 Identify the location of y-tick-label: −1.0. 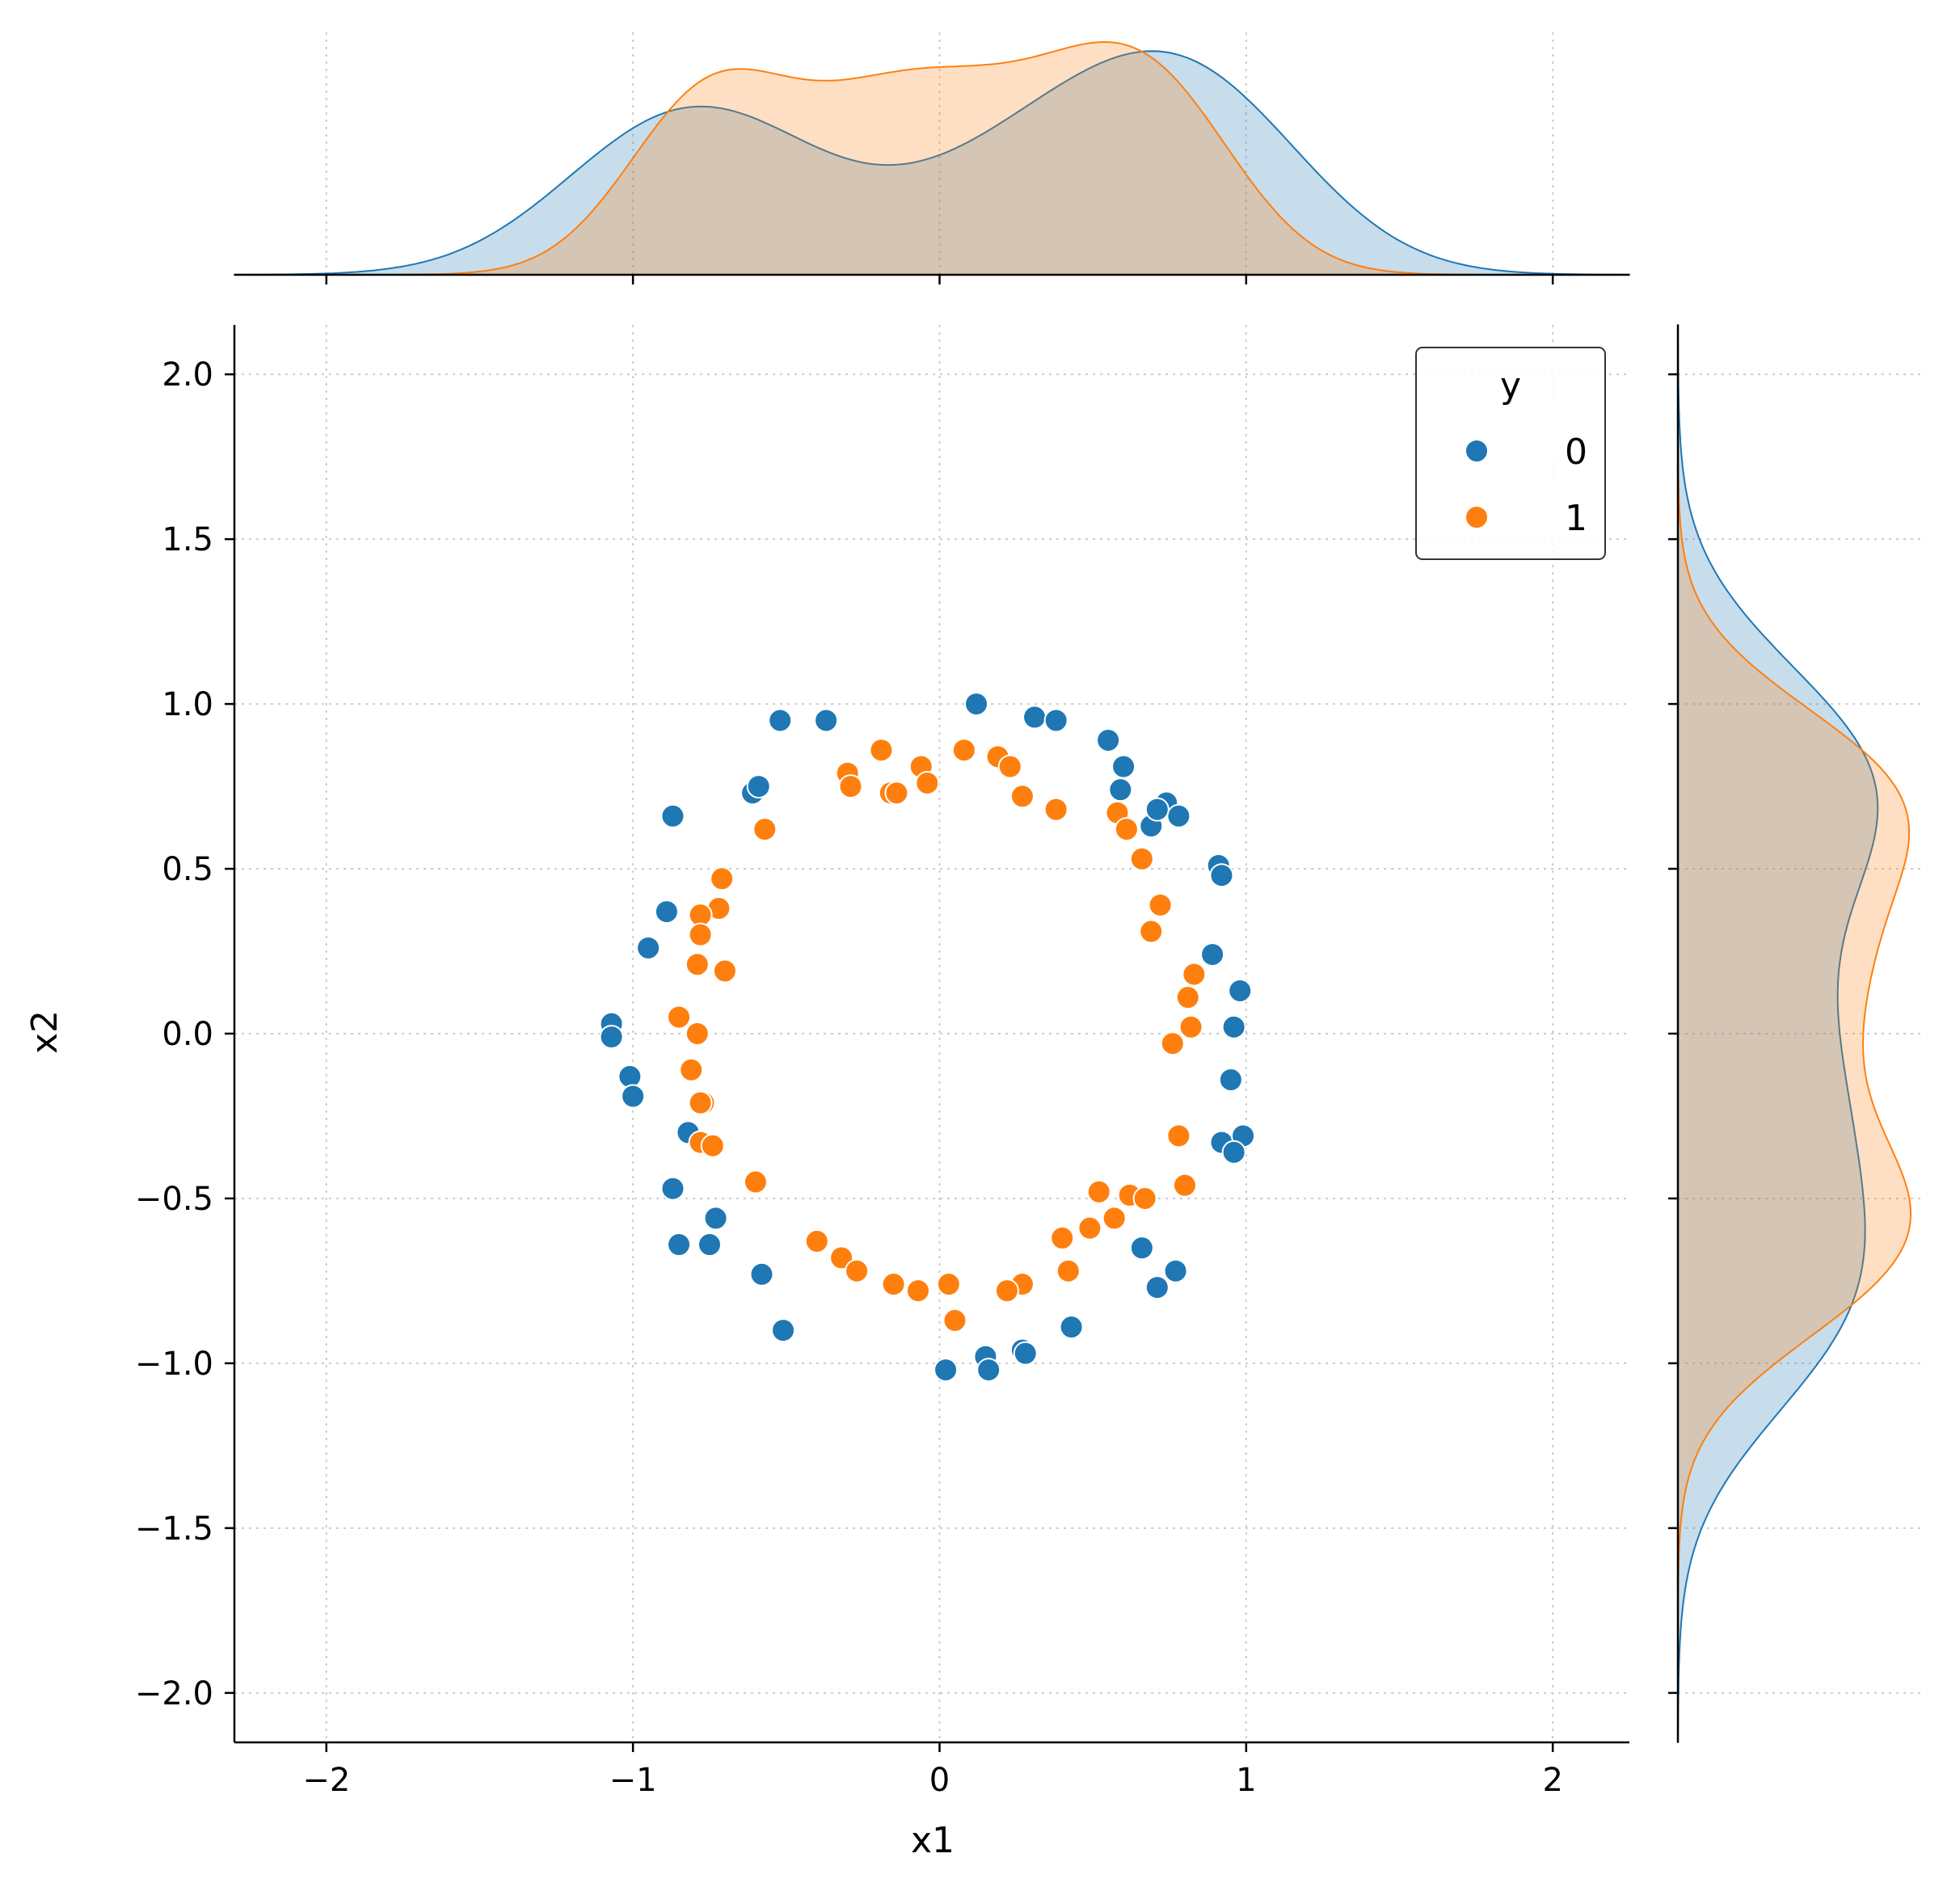
(174, 1364).